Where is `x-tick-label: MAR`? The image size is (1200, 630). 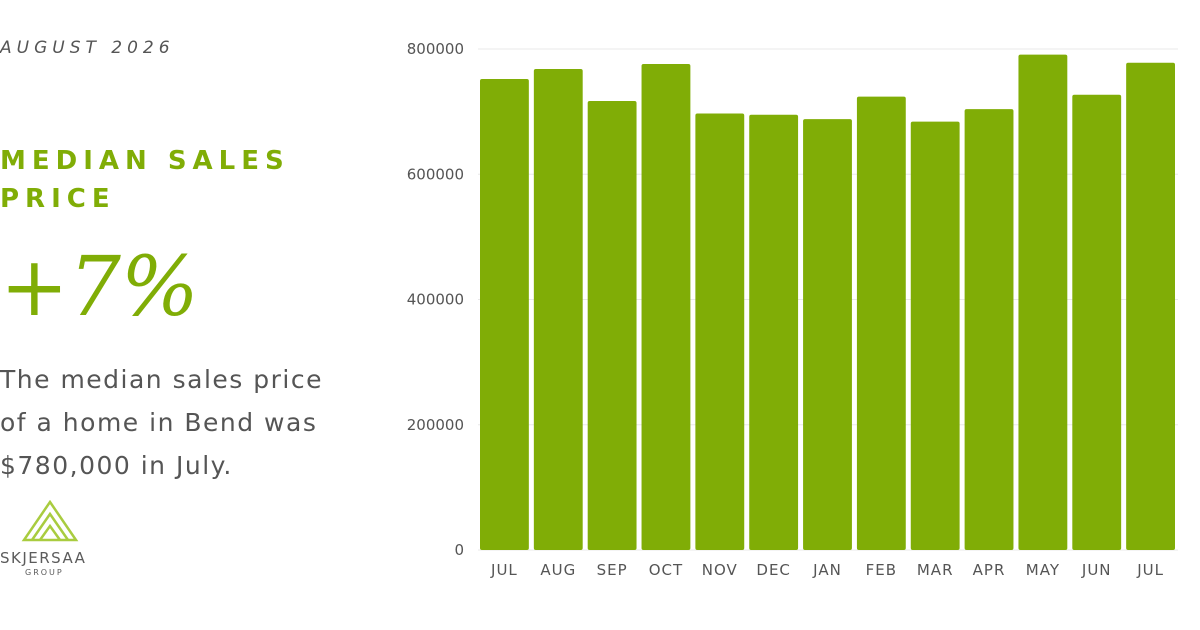
x-tick-label: MAR is located at coordinates (935, 570).